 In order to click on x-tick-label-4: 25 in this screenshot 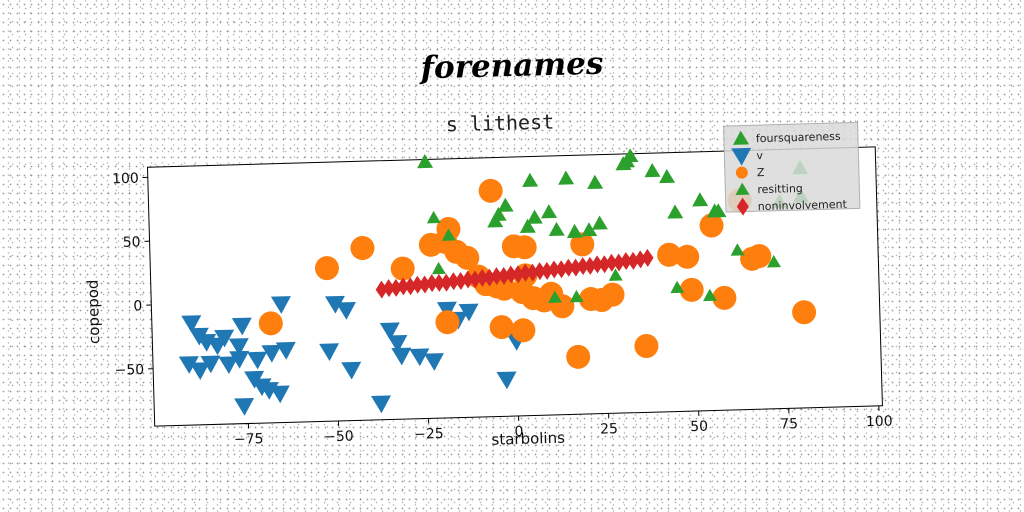, I will do `click(609, 429)`.